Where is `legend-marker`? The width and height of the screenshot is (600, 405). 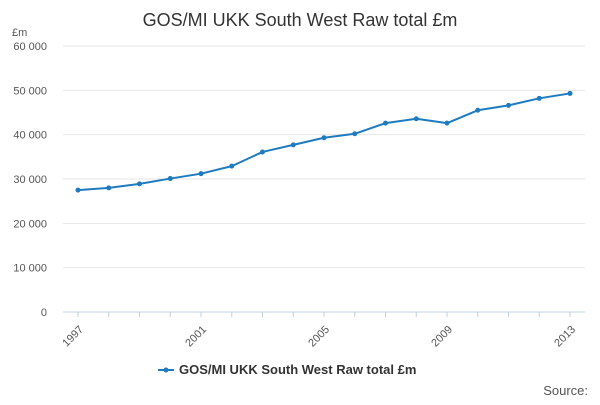
legend-marker is located at coordinates (166, 370).